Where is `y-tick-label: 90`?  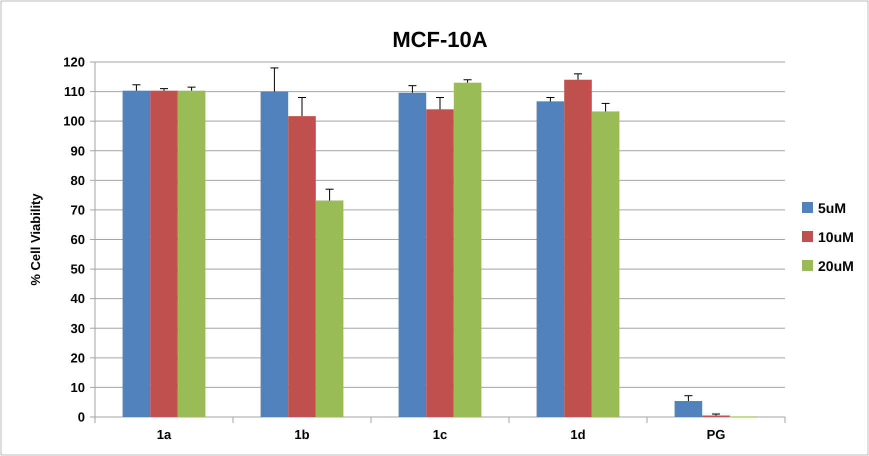
y-tick-label: 90 is located at coordinates (77, 150).